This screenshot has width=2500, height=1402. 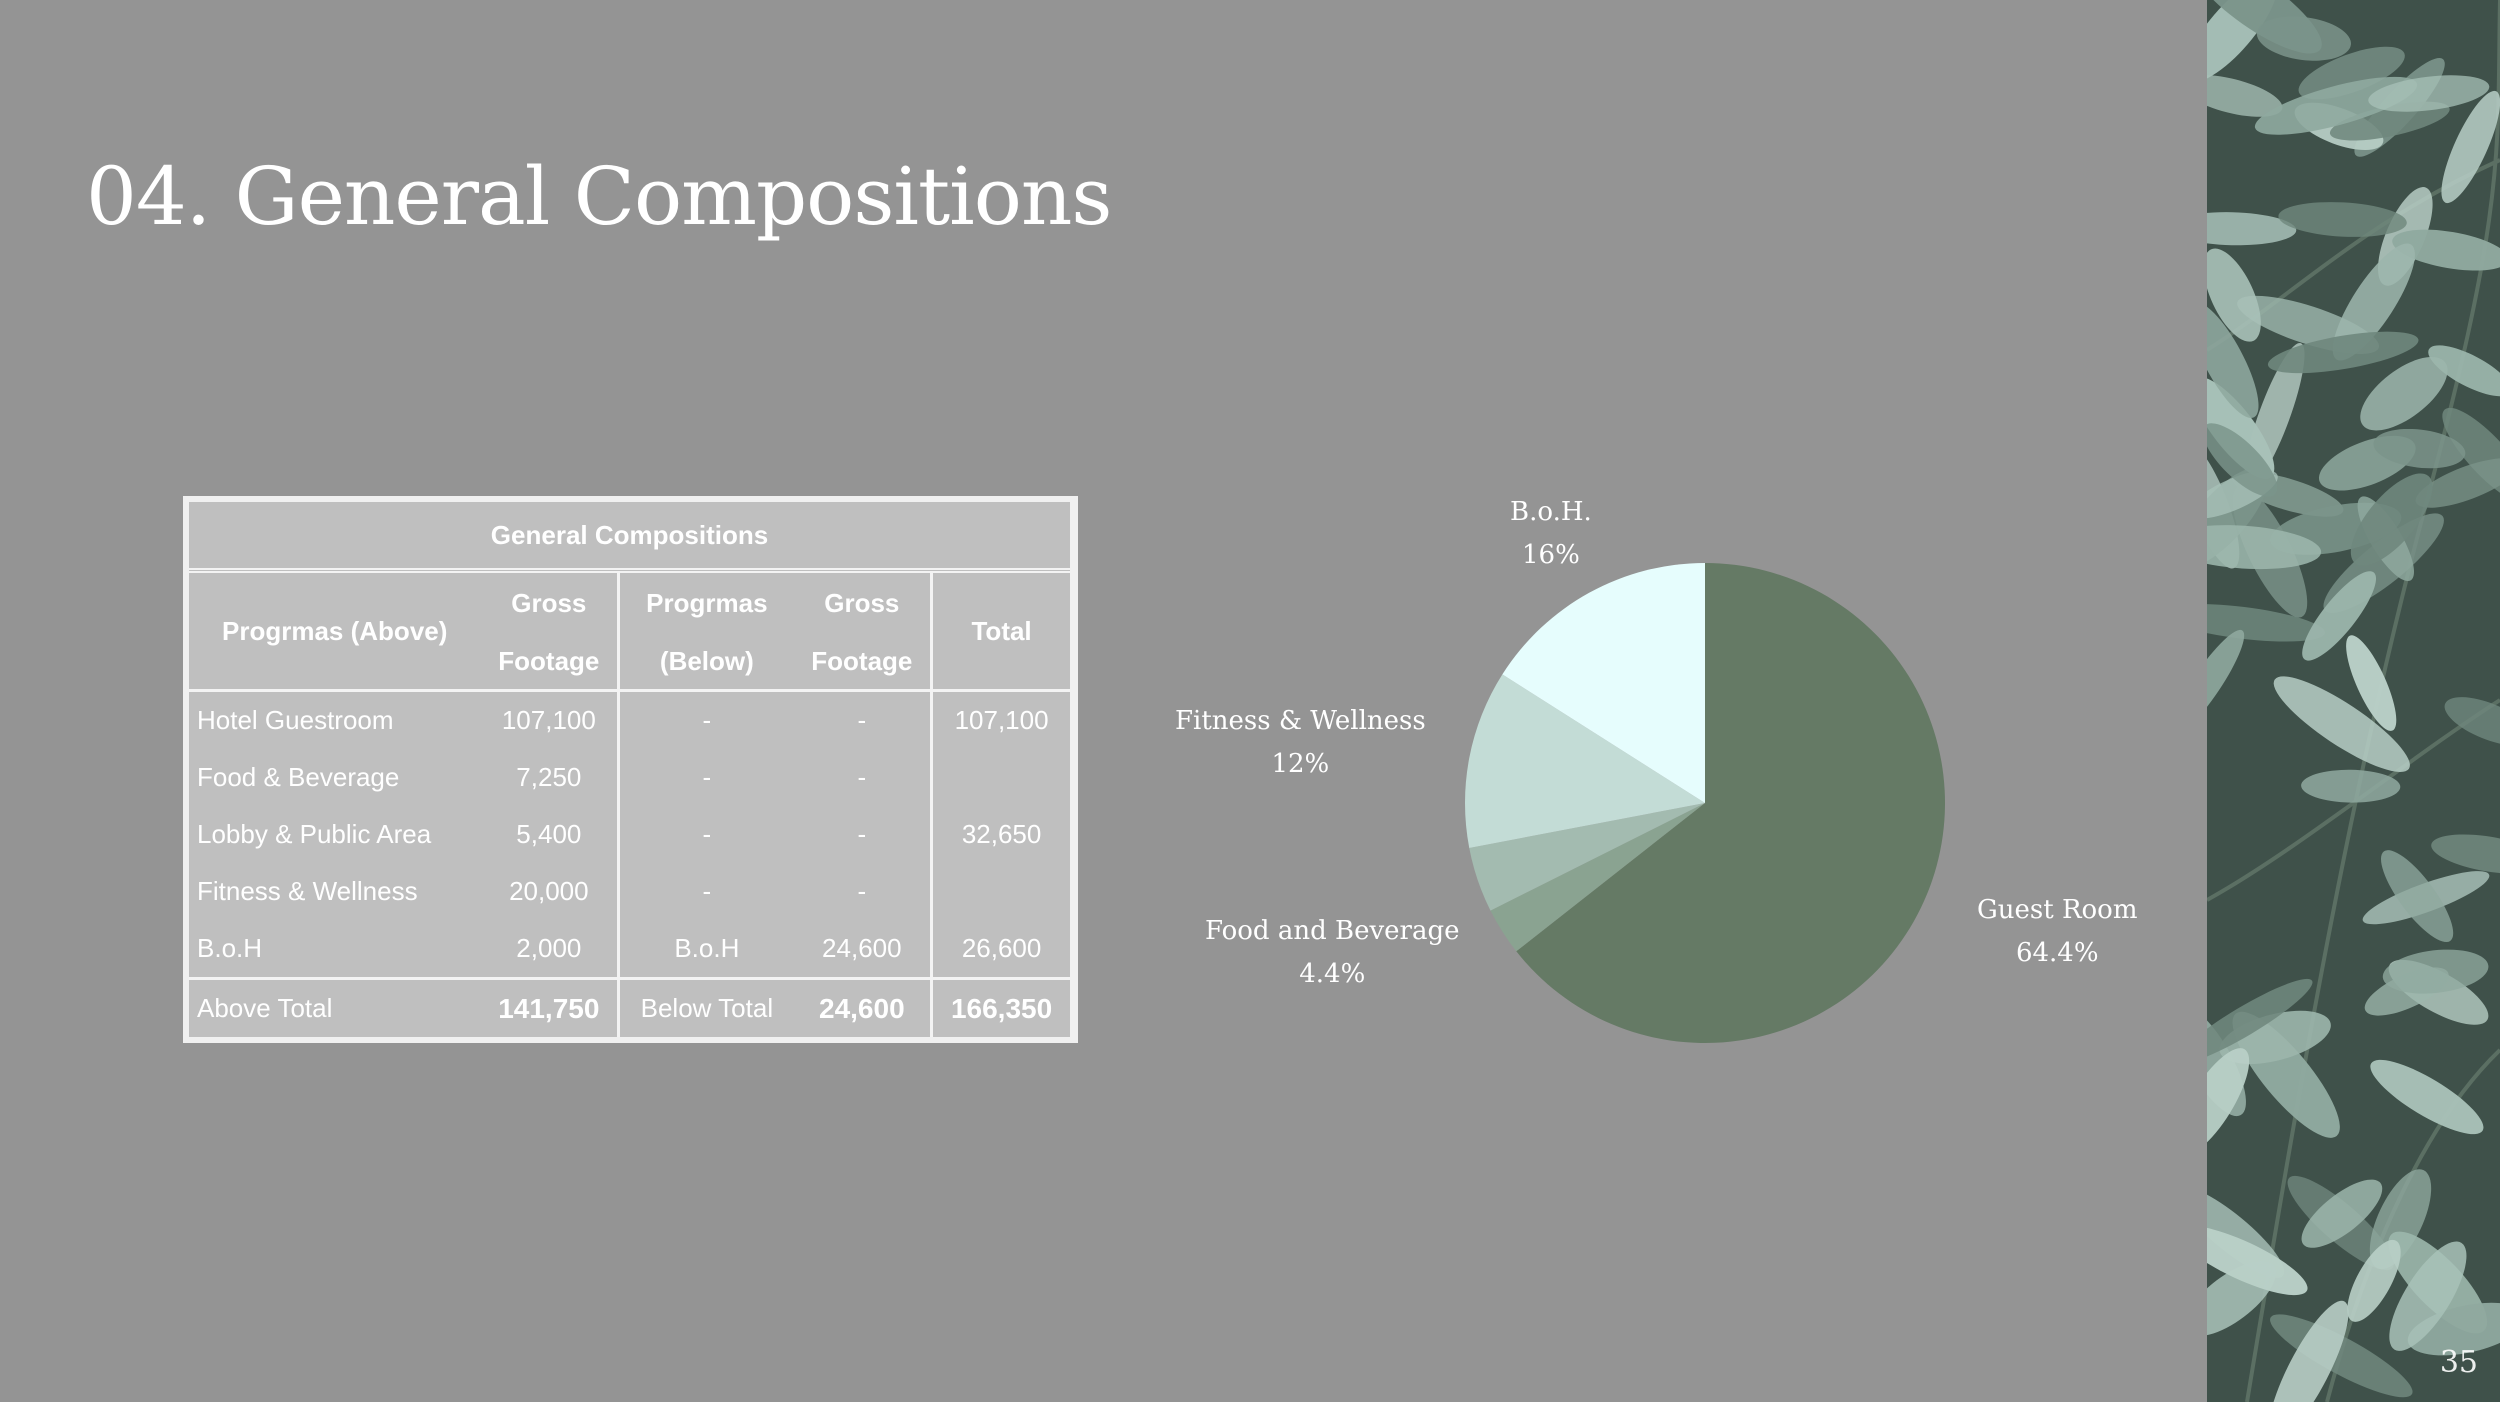 I want to click on table-row: Food & Beverage 7,250 - -, so click(x=629, y=777).